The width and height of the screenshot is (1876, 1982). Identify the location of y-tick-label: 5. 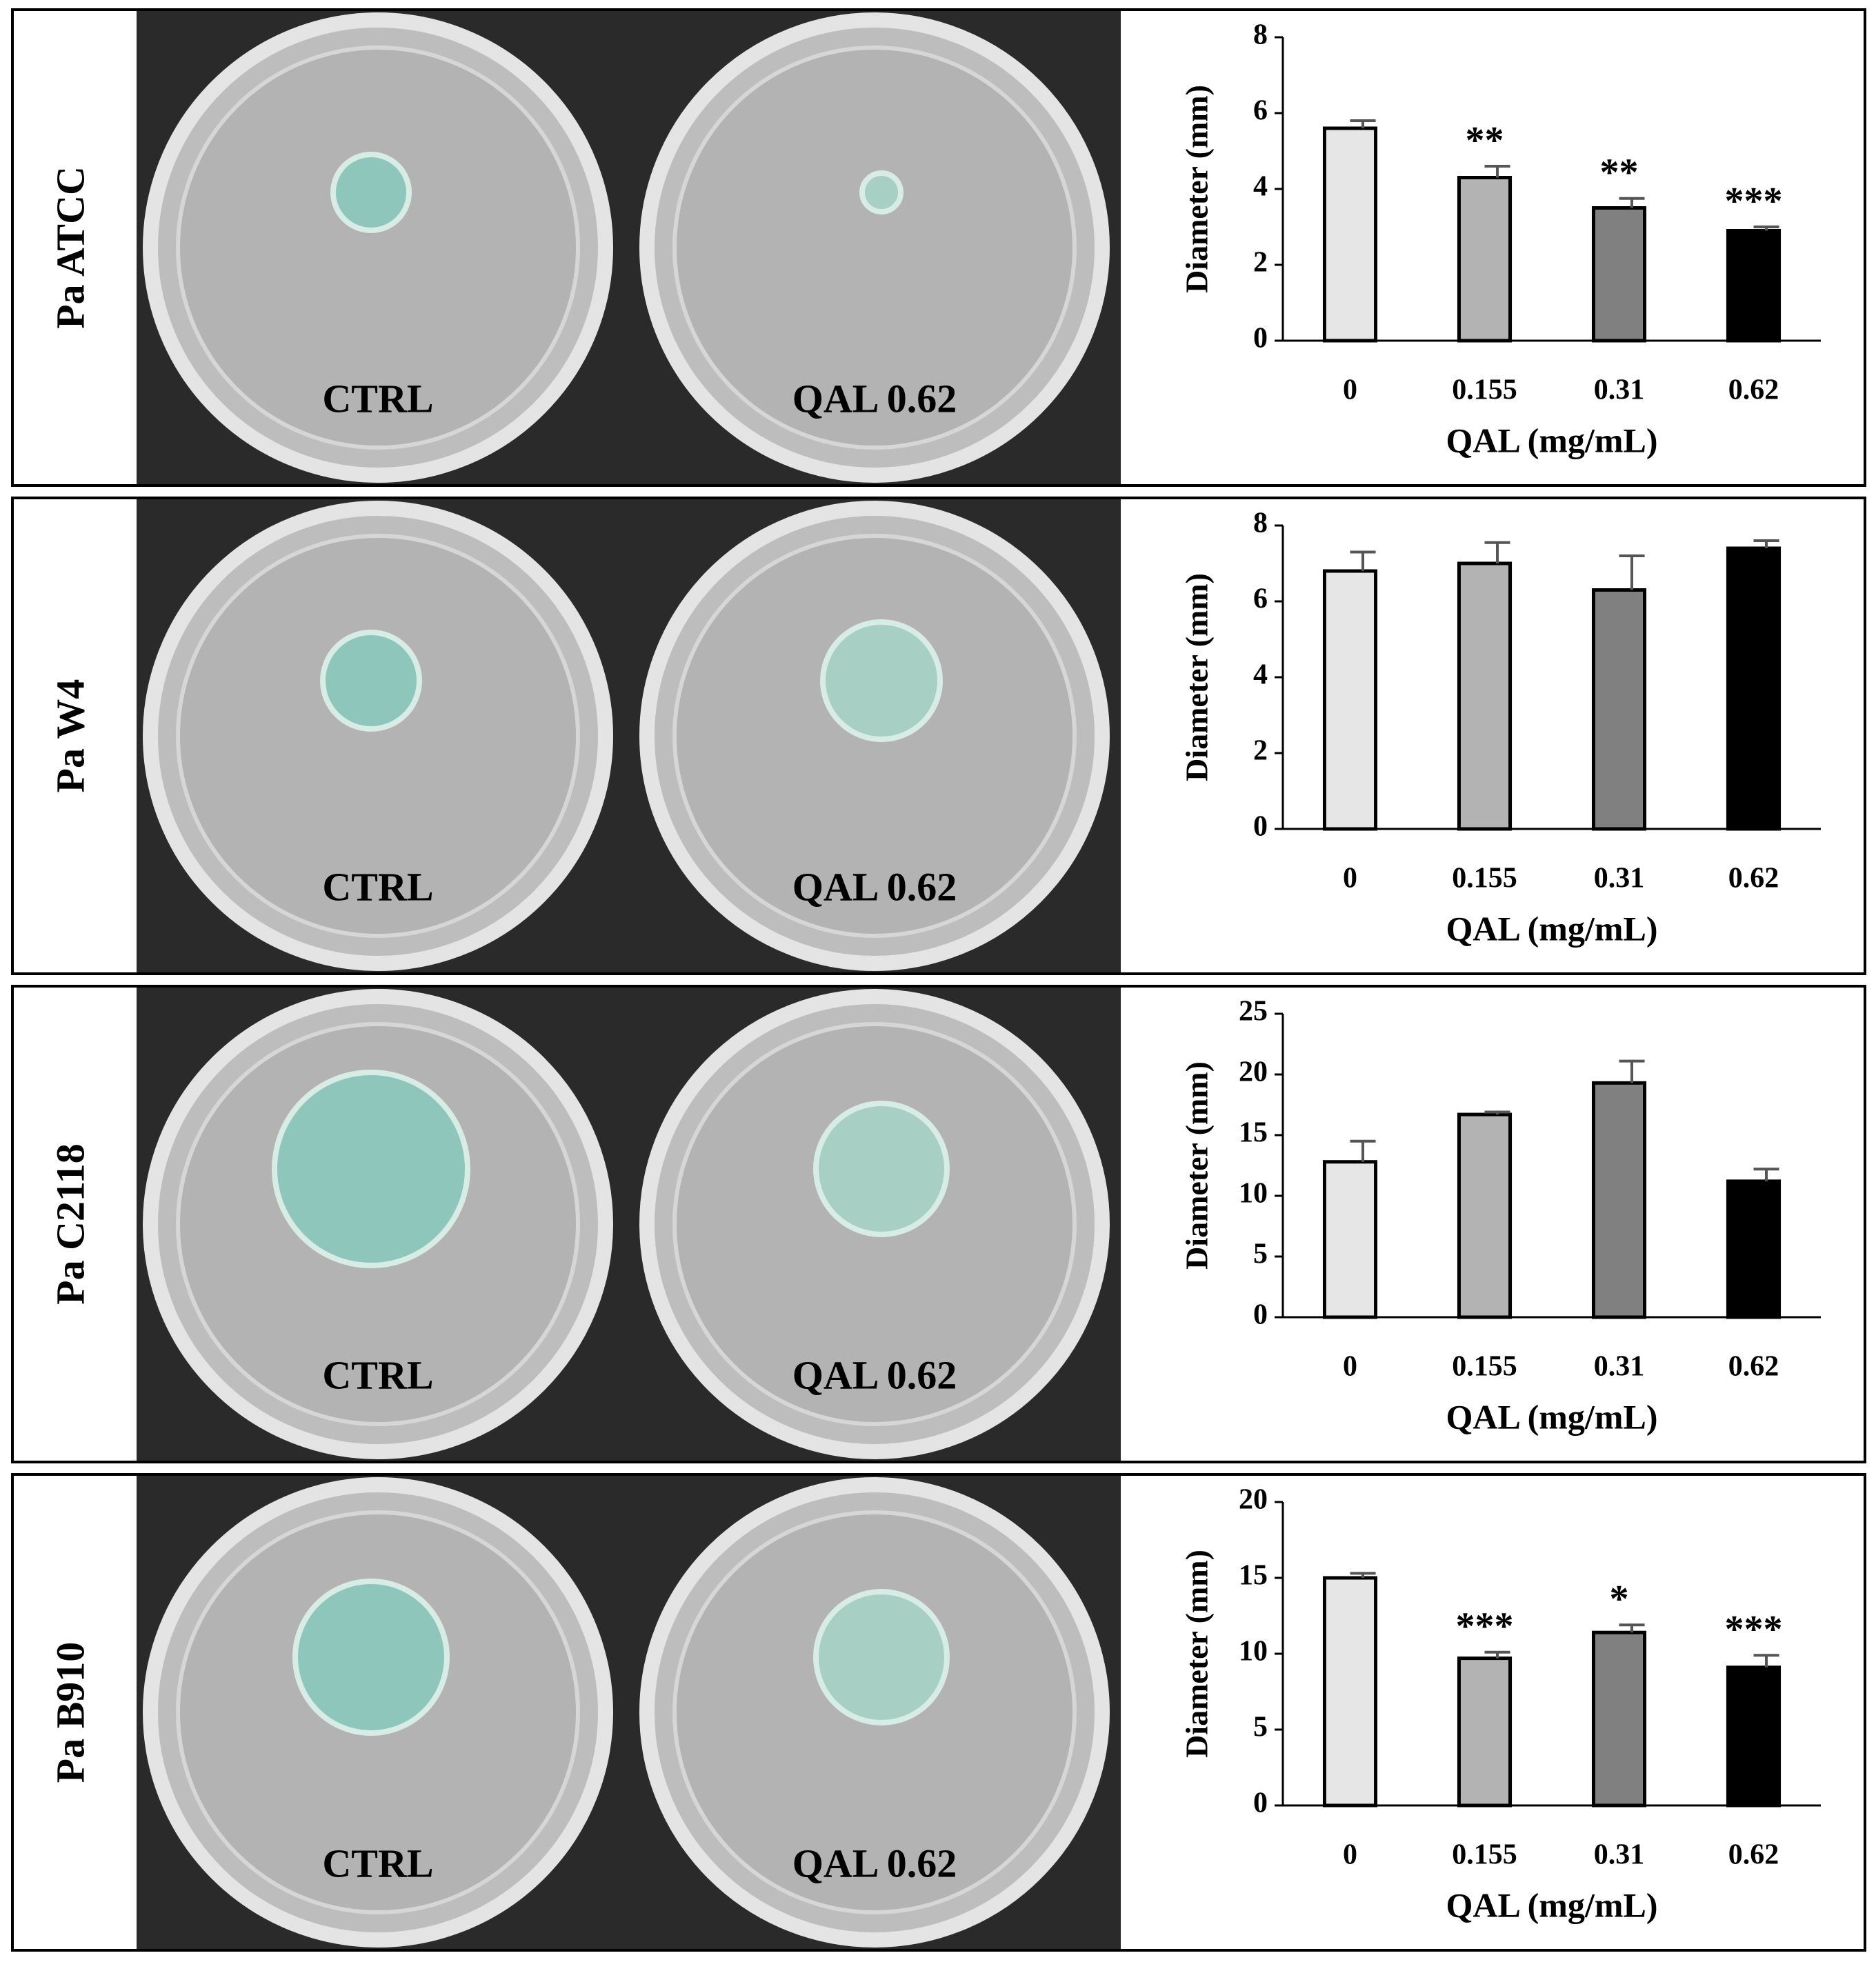
(1260, 1728).